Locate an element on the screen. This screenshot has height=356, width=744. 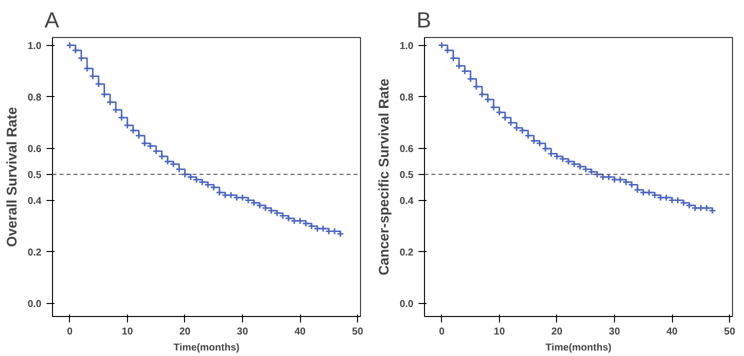
chart-title: A is located at coordinates (52, 20).